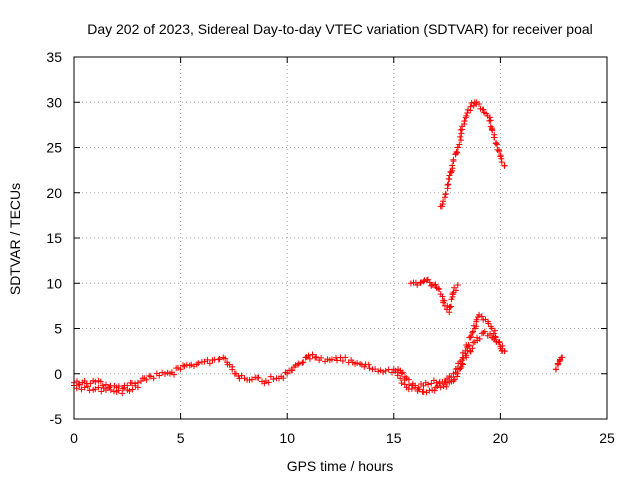  What do you see at coordinates (54, 102) in the screenshot?
I see `y-tick-label: 30` at bounding box center [54, 102].